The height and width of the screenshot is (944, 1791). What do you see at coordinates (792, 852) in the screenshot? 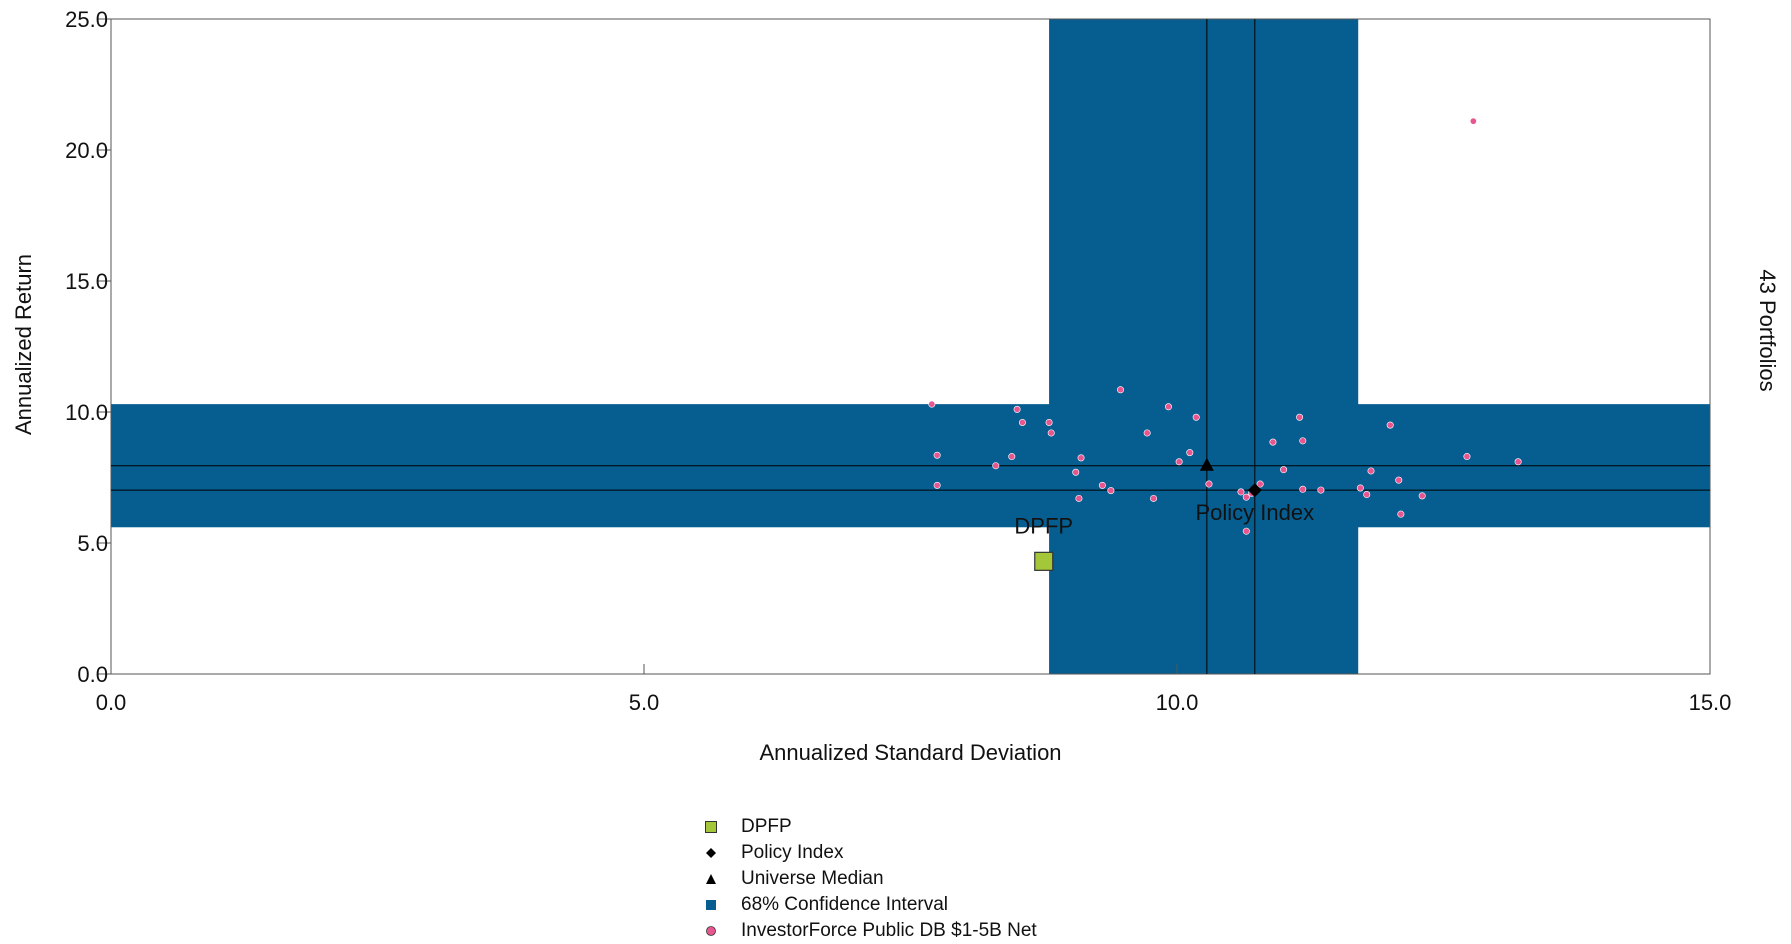
I see `legend-label: Policy Index` at bounding box center [792, 852].